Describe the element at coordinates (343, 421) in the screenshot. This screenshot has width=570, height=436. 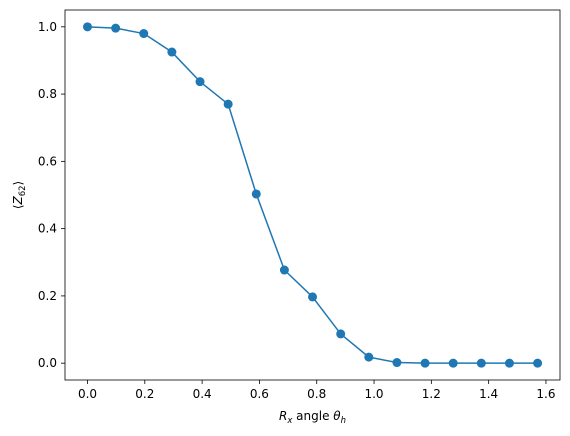
I see `x-label-theta-sub: h` at that location.